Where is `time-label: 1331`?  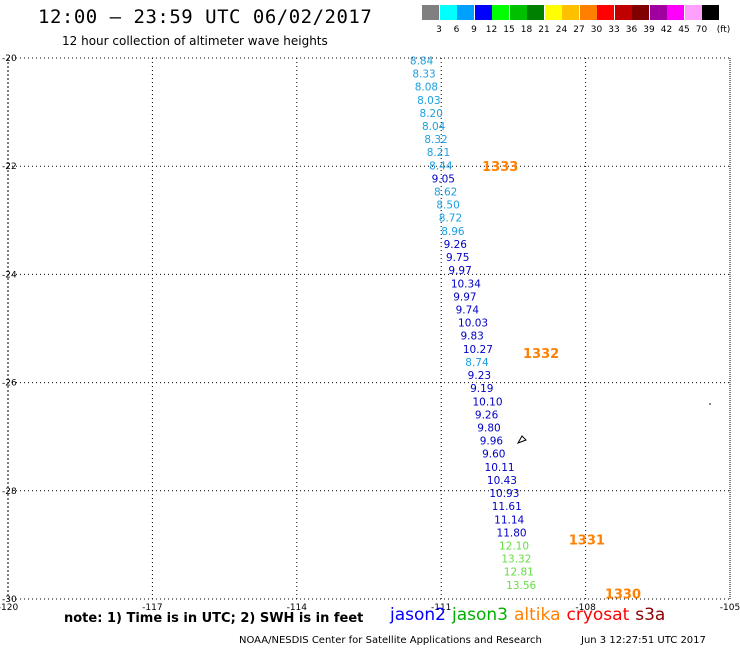 time-label: 1331 is located at coordinates (587, 540).